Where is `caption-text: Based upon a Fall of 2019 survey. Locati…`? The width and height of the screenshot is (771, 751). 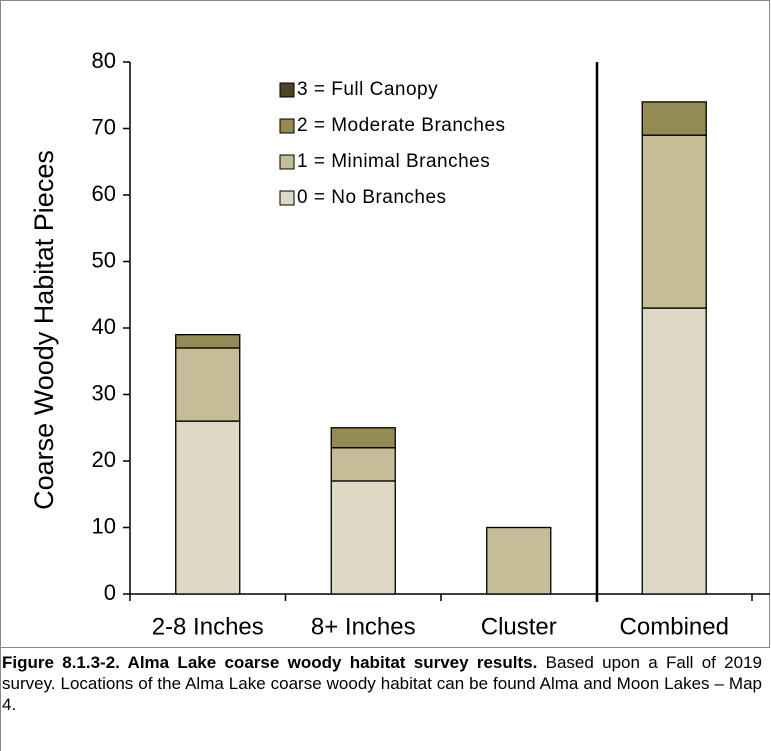
caption-text: Based upon a Fall of 2019 survey. Locati… is located at coordinates (382, 683).